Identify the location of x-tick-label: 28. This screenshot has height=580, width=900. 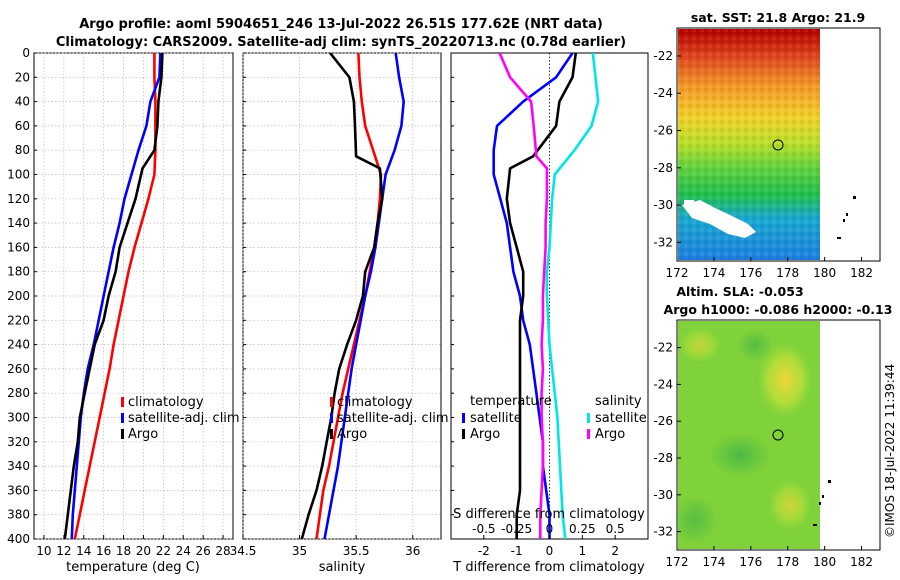
(222, 551).